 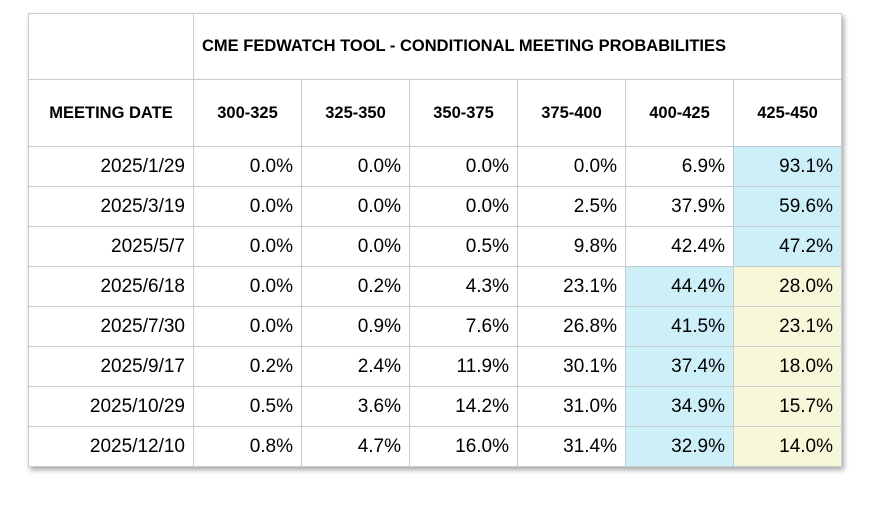 What do you see at coordinates (247, 113) in the screenshot?
I see `column-header: 300-325` at bounding box center [247, 113].